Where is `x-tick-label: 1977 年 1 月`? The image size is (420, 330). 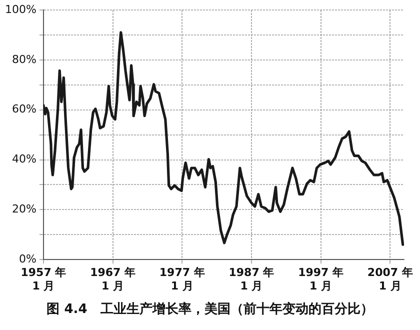 x-tick-label: 1977 年 1 月 is located at coordinates (182, 279).